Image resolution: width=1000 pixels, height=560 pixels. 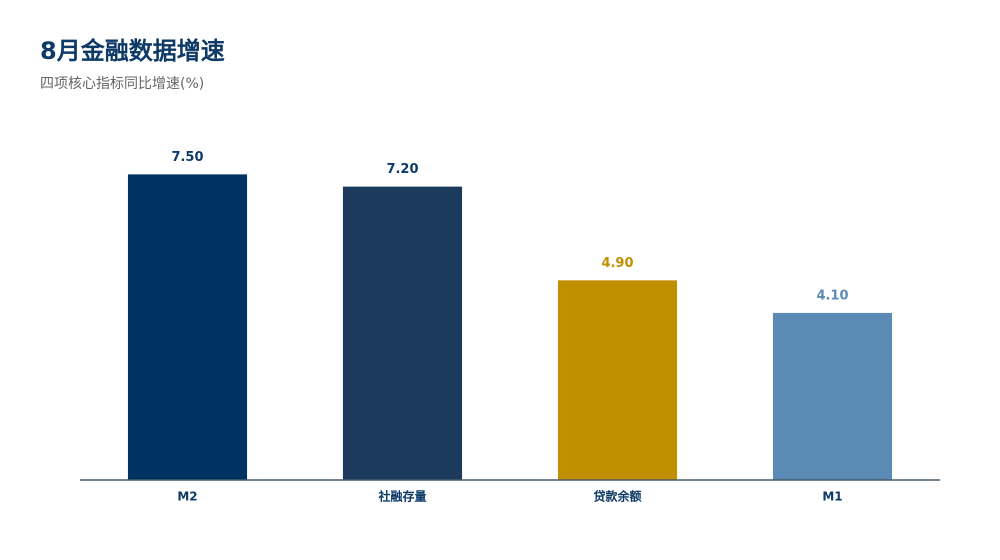 I want to click on data-label: 7.50, so click(x=187, y=157).